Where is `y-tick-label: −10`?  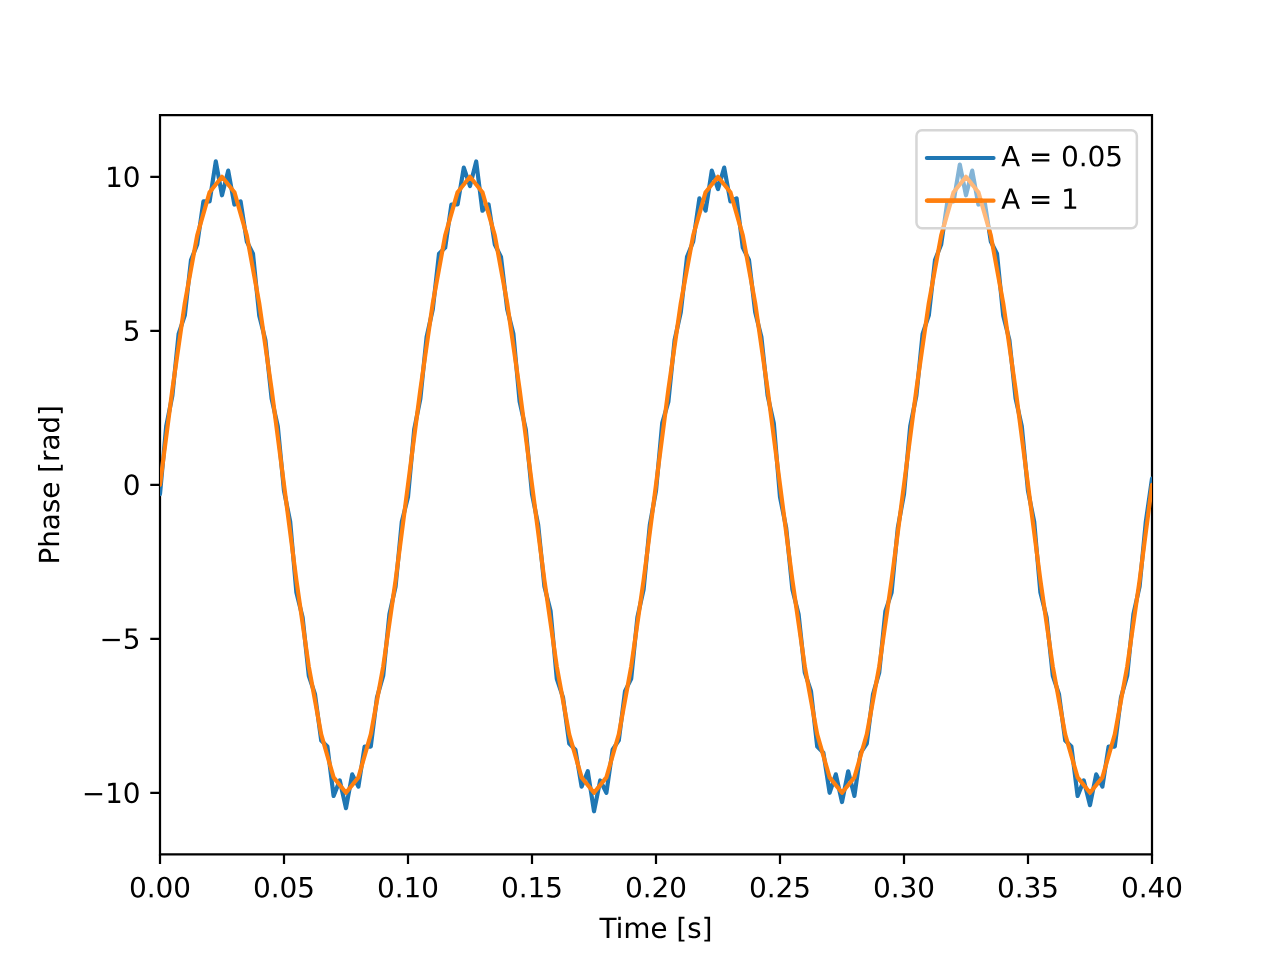
y-tick-label: −10 is located at coordinates (111, 793).